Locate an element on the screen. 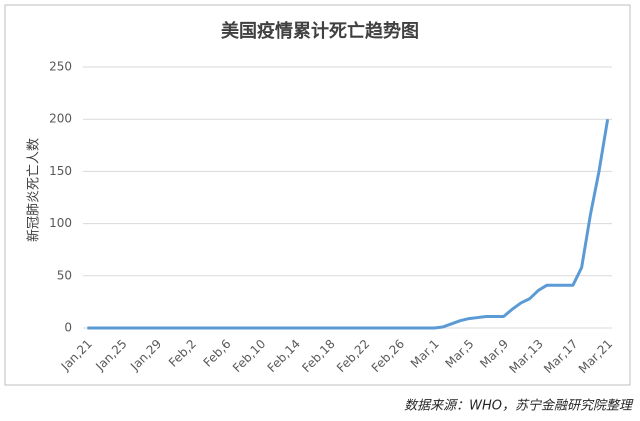 This screenshot has height=421, width=640. y-tick-label: 50 is located at coordinates (64, 275).